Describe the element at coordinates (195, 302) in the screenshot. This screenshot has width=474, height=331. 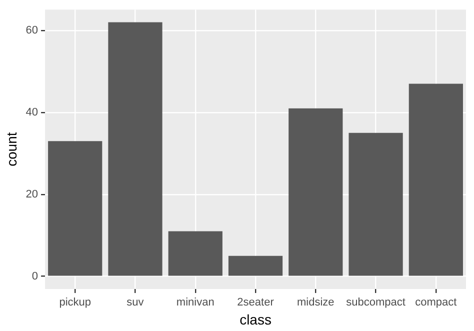
I see `x-tick-label: minivan` at that location.